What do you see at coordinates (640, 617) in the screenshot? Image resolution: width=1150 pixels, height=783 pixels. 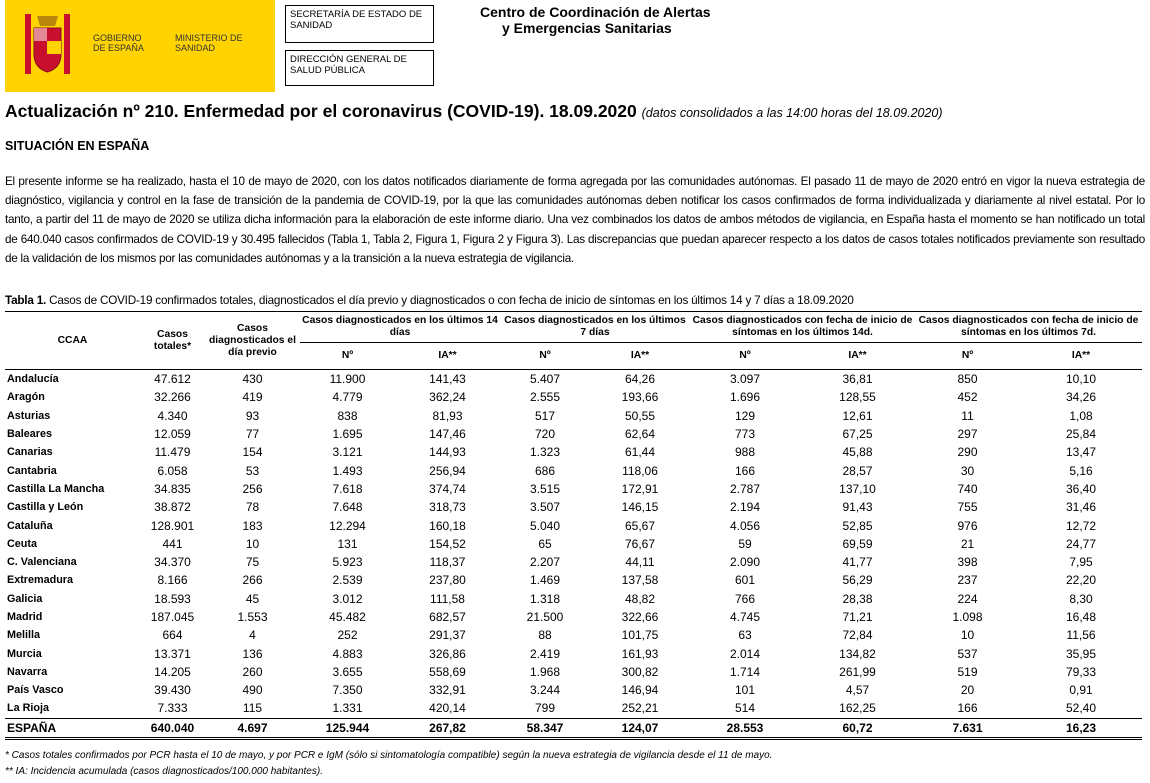 I see `cell: 322,66` at bounding box center [640, 617].